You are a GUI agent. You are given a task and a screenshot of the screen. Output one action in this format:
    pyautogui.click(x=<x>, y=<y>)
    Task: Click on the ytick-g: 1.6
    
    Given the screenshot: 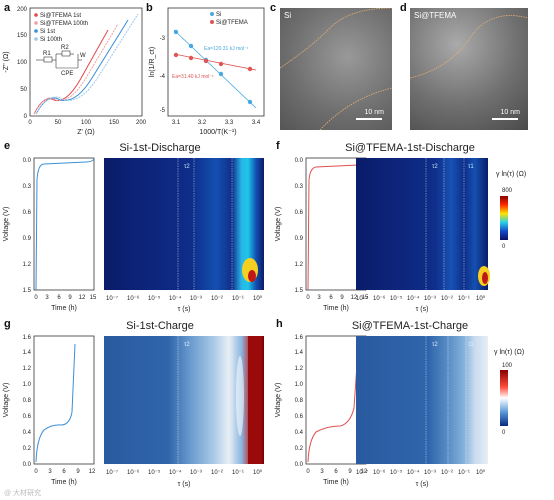 What is the action you would take?
    pyautogui.click(x=27, y=338)
    